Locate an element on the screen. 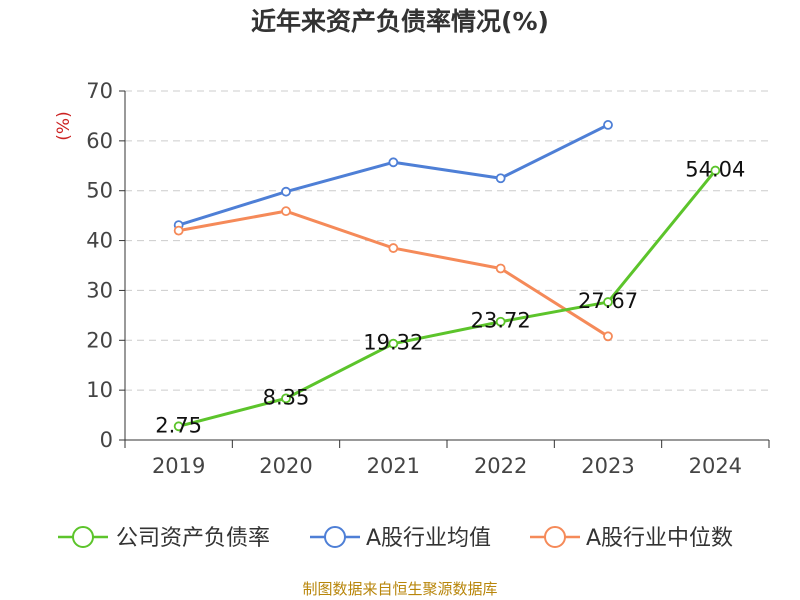 The image size is (800, 600). y-tick-label: 20 is located at coordinates (99, 340).